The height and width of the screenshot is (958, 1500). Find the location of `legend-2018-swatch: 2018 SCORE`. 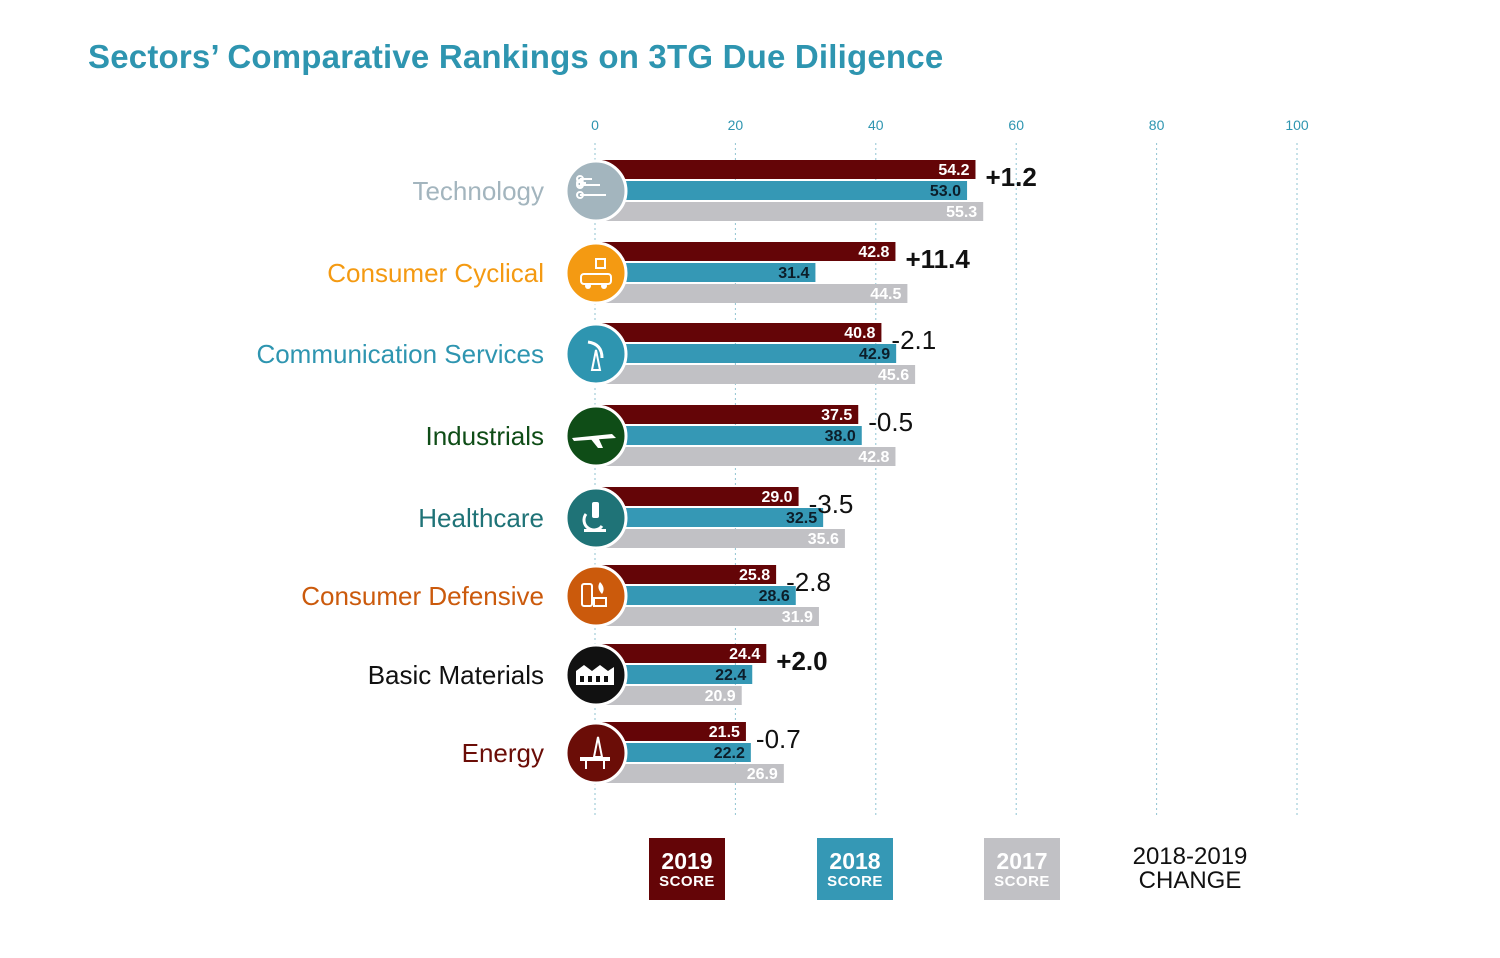

legend-2018-swatch: 2018 SCORE is located at coordinates (855, 869).